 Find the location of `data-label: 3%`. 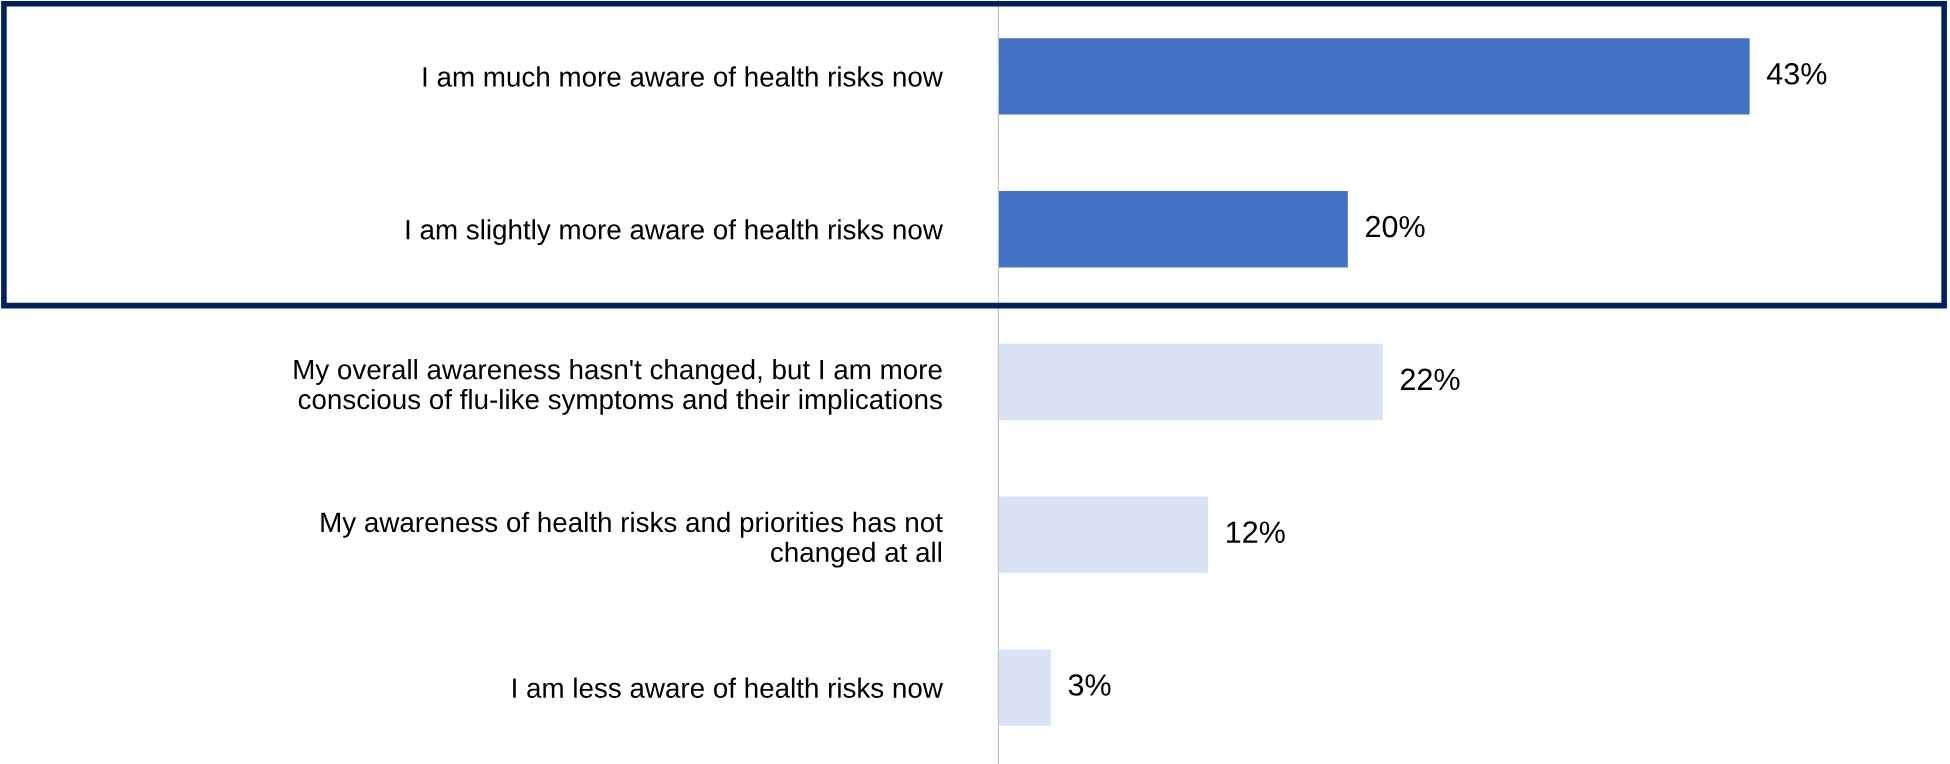

data-label: 3% is located at coordinates (1089, 685).